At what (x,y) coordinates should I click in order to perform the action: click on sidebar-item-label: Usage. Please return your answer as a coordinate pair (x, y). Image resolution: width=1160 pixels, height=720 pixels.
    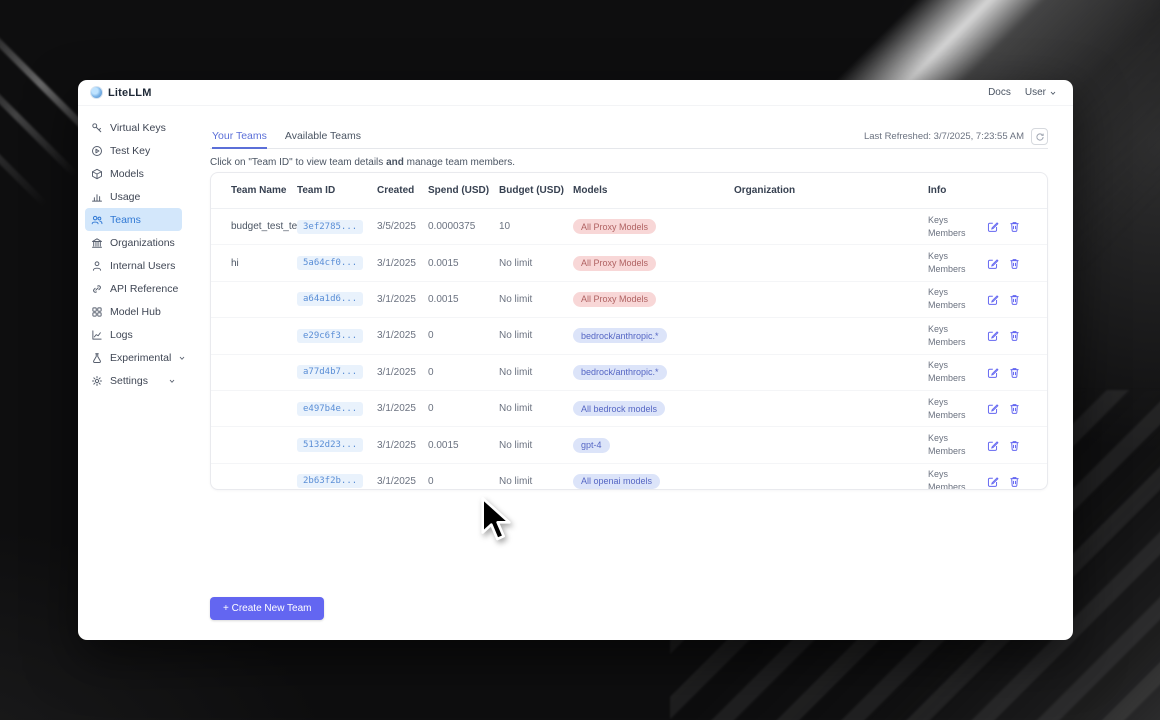
    Looking at the image, I should click on (125, 196).